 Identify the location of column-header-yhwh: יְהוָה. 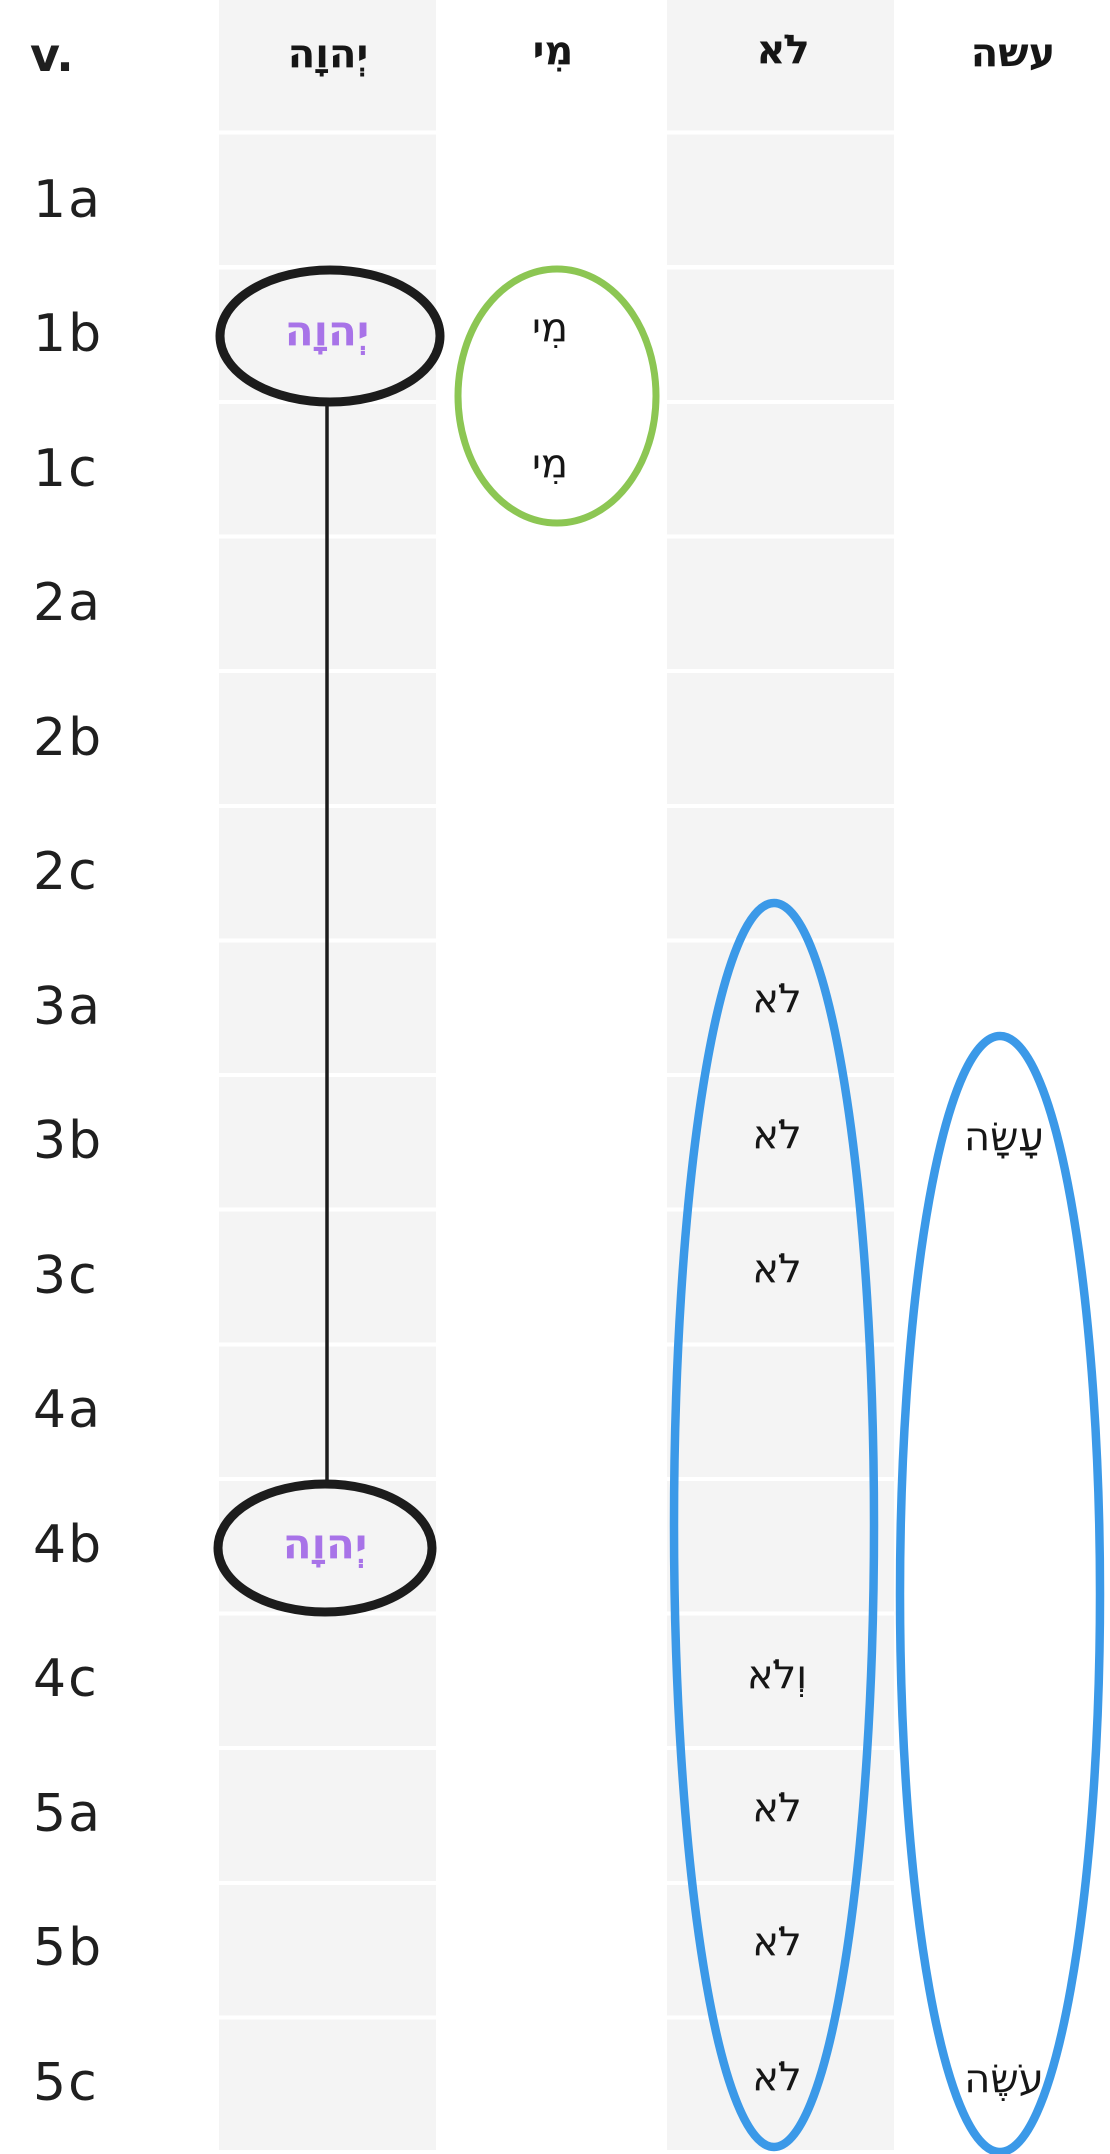
(328, 54).